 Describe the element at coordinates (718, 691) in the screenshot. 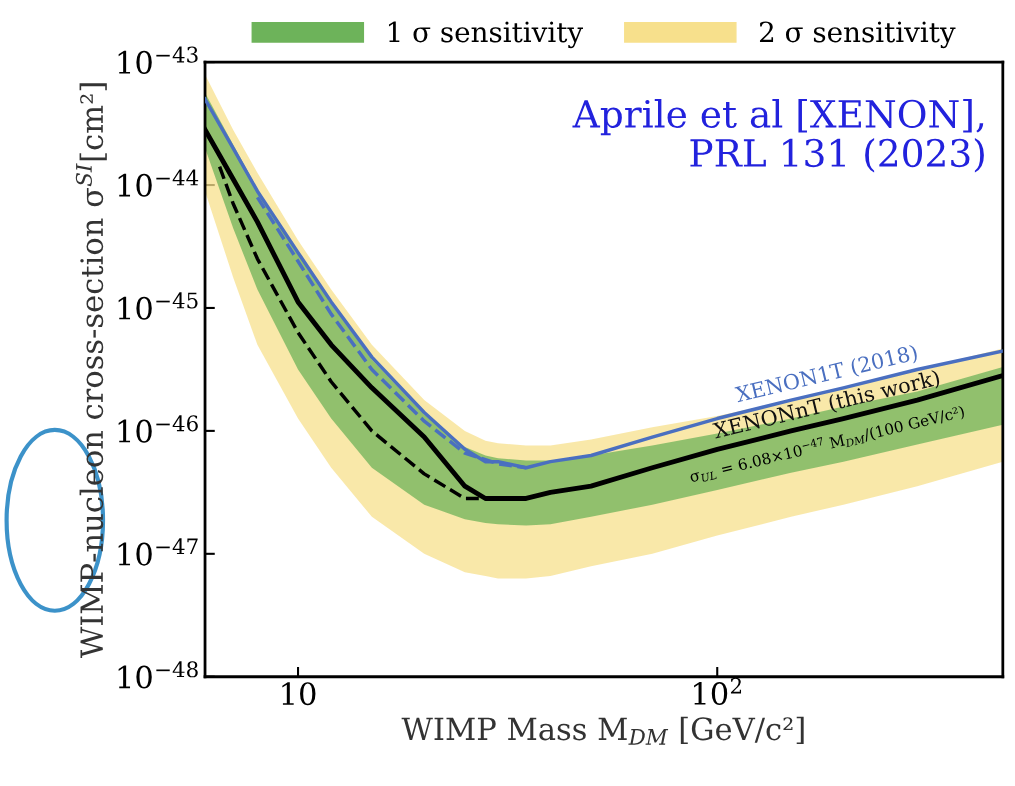

I see `x-tick-label: 10$^{2}$` at that location.